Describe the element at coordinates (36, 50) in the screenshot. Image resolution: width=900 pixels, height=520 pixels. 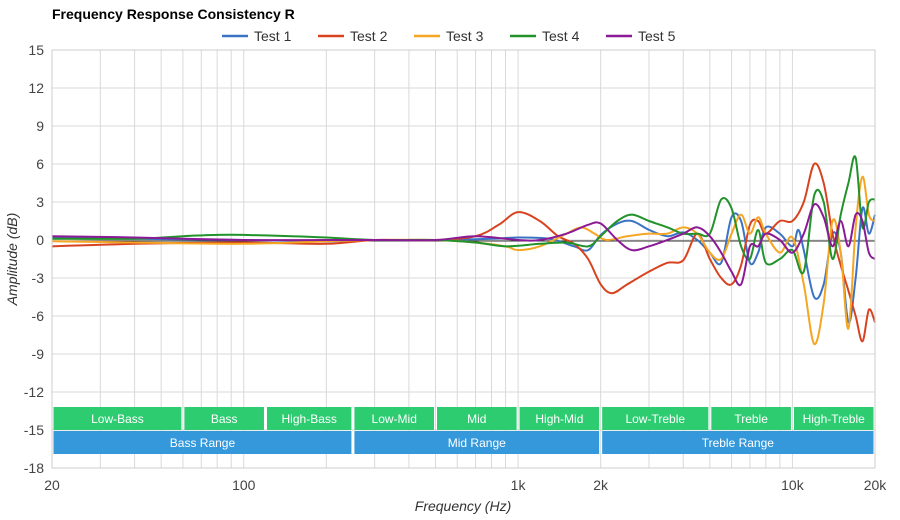
I see `y-tick-label: 15` at that location.